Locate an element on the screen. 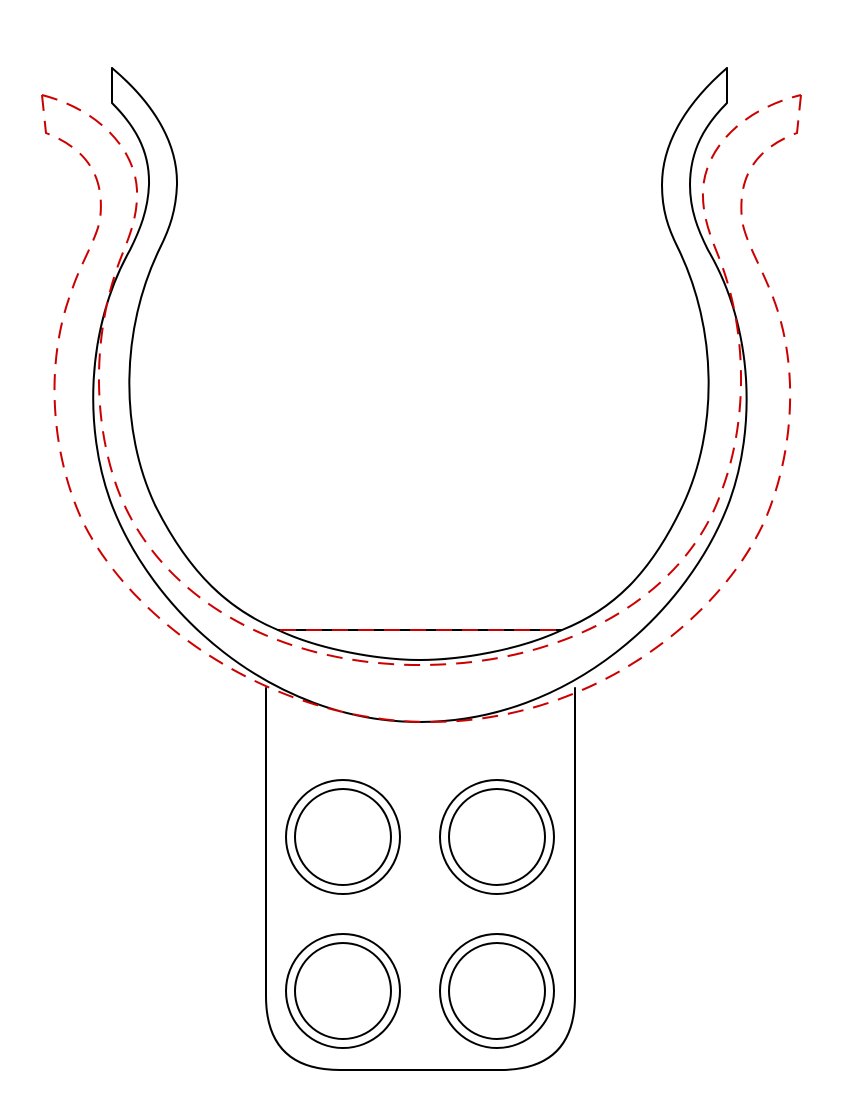  hole-top-right is located at coordinates (497, 837).